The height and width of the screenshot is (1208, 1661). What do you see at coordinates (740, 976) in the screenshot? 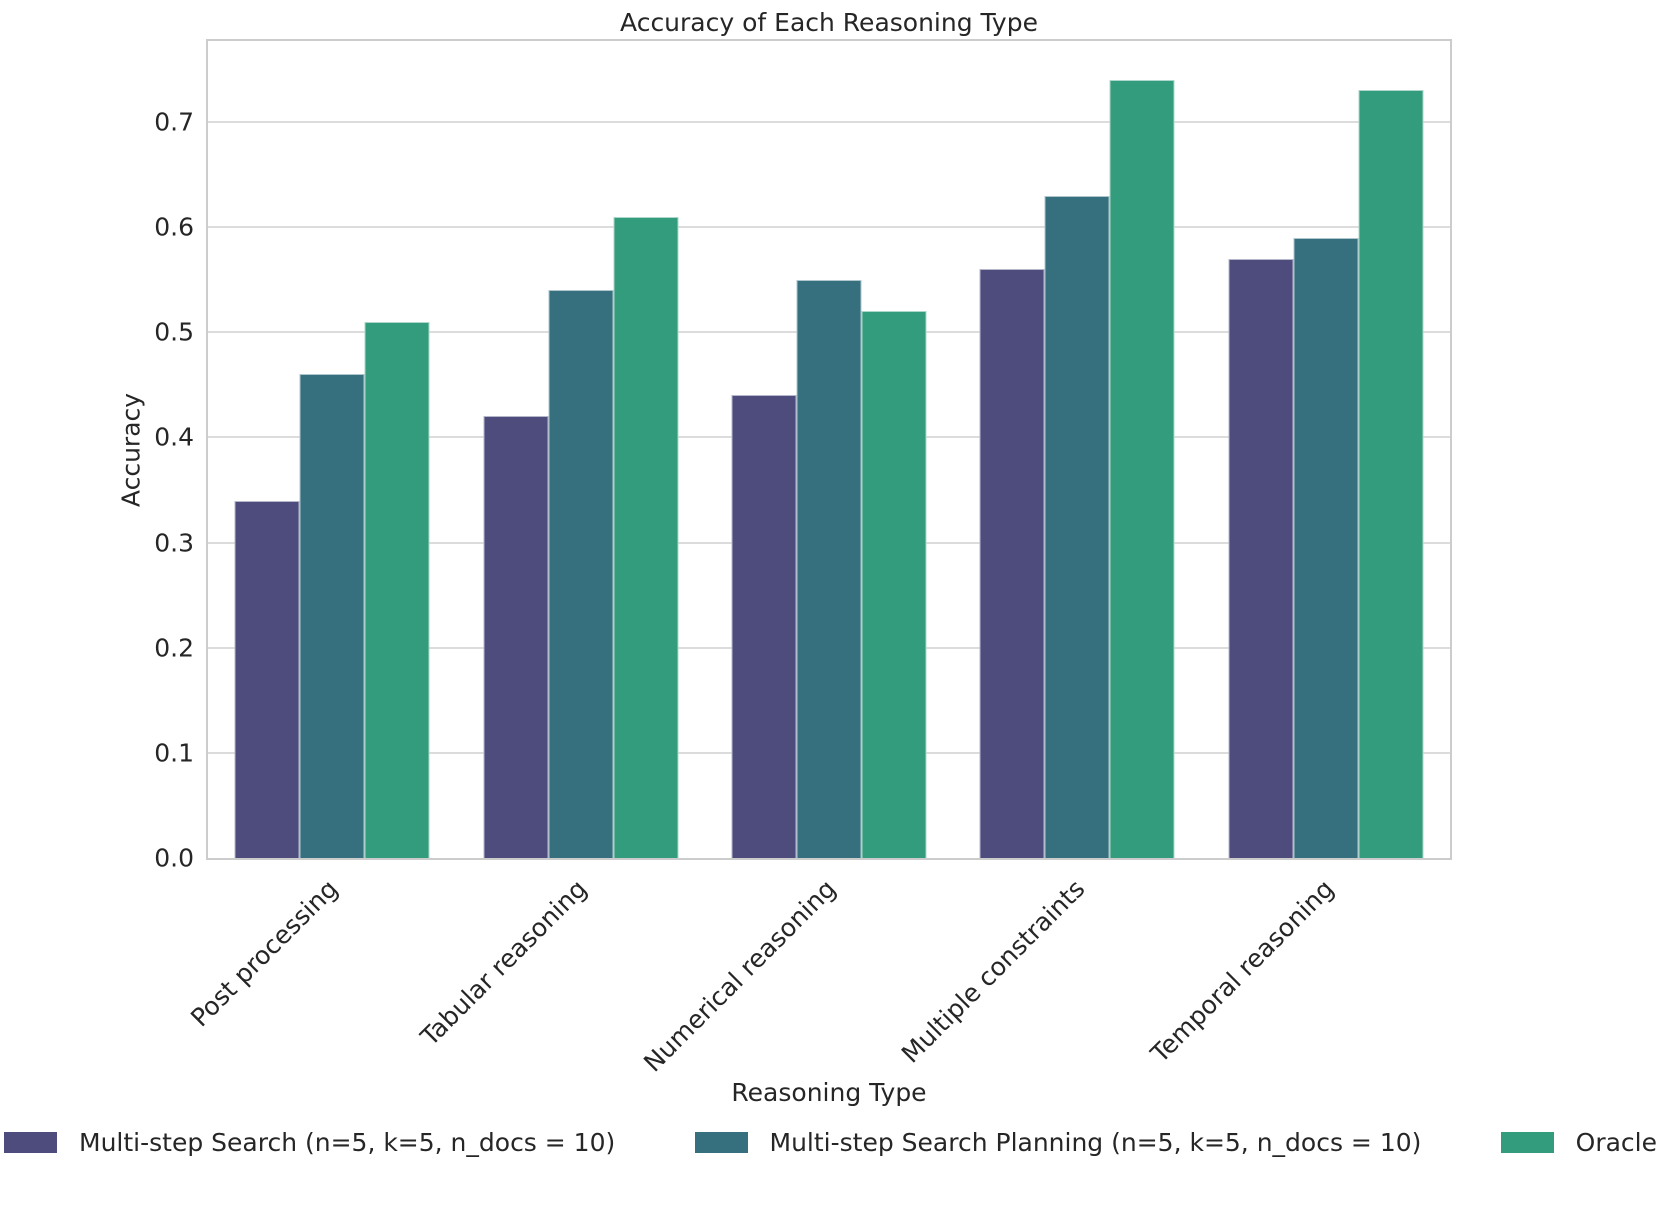
I see `x-tick-label: Numerical reasoning` at bounding box center [740, 976].